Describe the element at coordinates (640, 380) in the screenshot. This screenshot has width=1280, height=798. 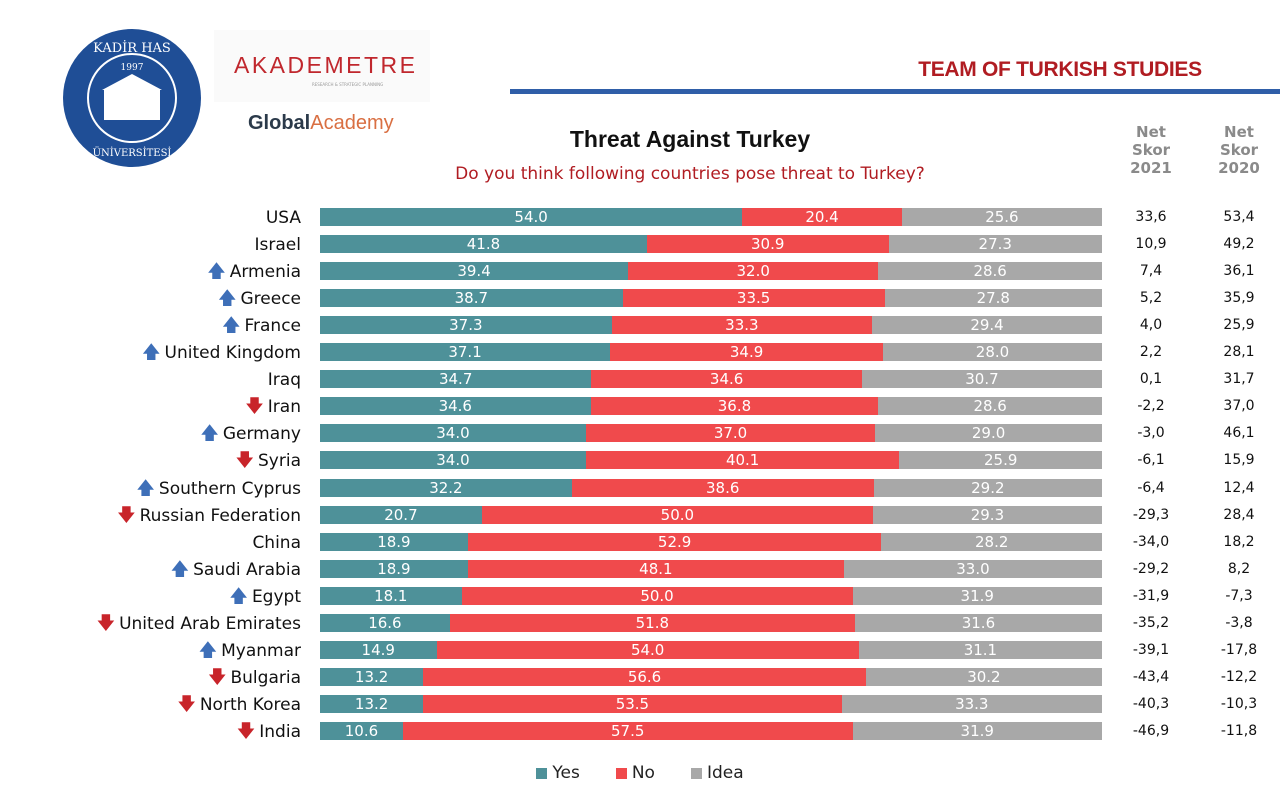
I see `table-row: Iraq 34.7 34.6 30.7 0,1 31,7` at that location.